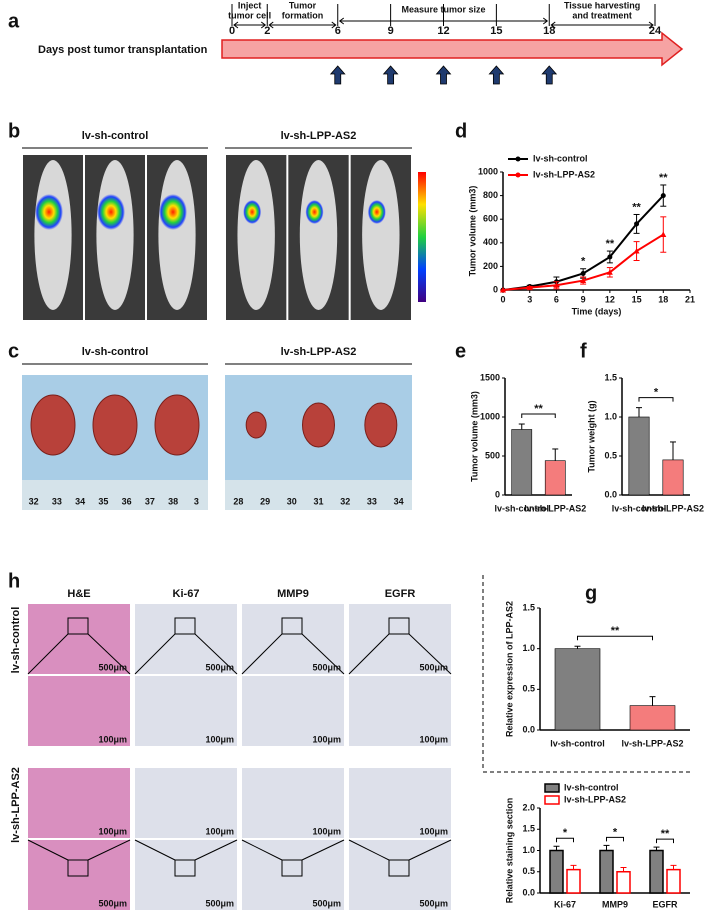  What do you see at coordinates (400, 594) in the screenshot?
I see `column-label: EGFR` at bounding box center [400, 594].